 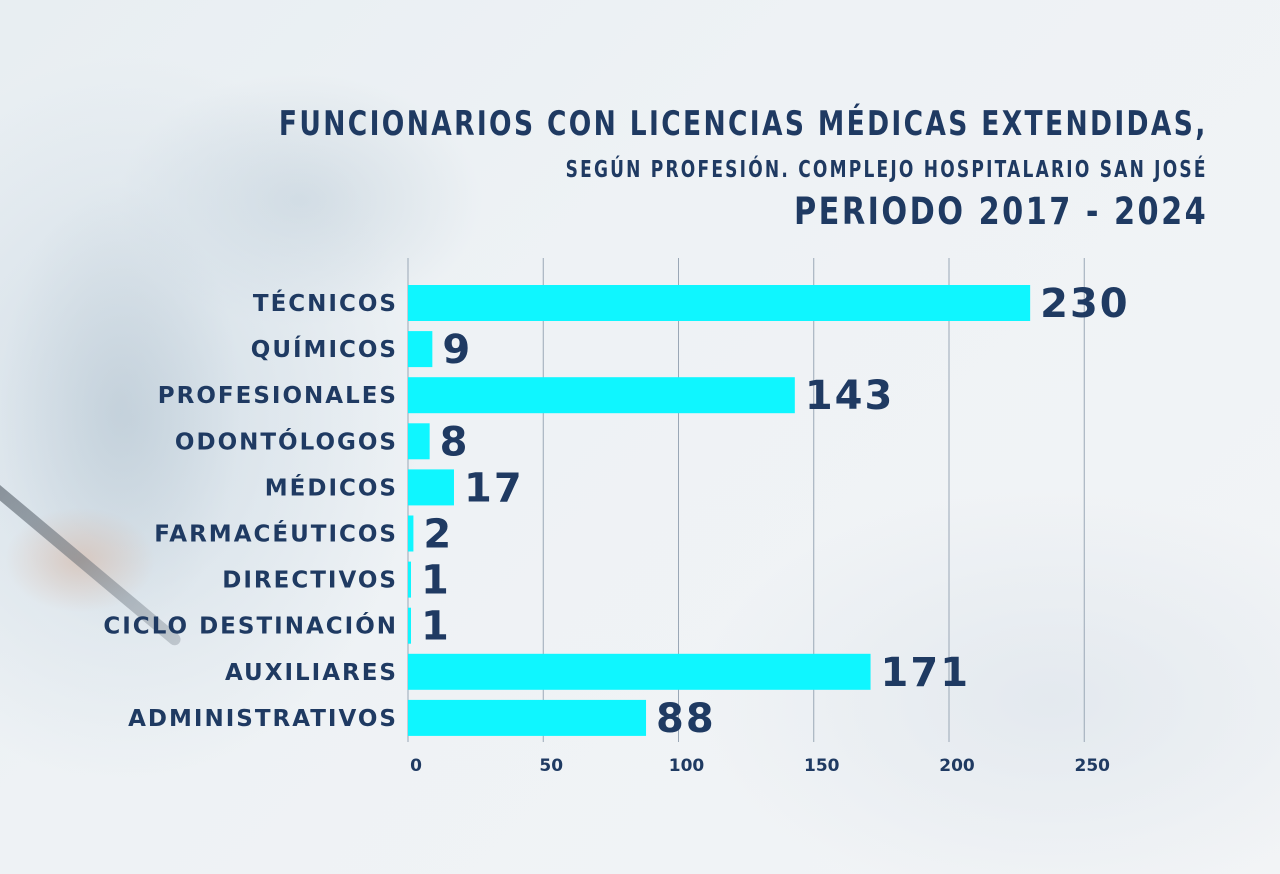 I want to click on x-tick-label: 0, so click(x=416, y=766).